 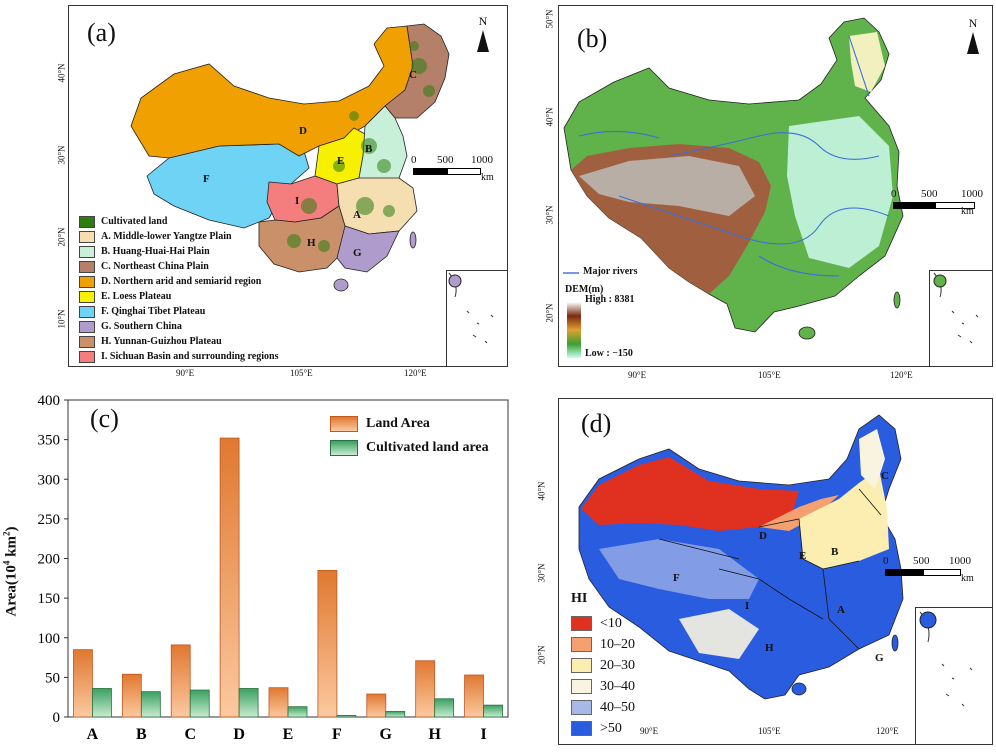 I want to click on legend-label: C. Northeast China Plain, so click(x=155, y=266).